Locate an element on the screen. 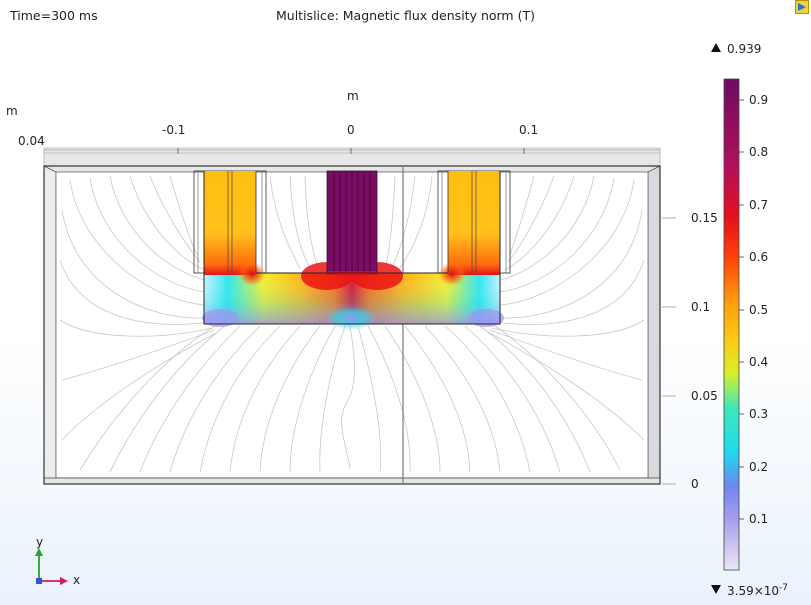 This screenshot has width=811, height=605. colorbar-tick-0-5: 0.5 is located at coordinates (759, 310).